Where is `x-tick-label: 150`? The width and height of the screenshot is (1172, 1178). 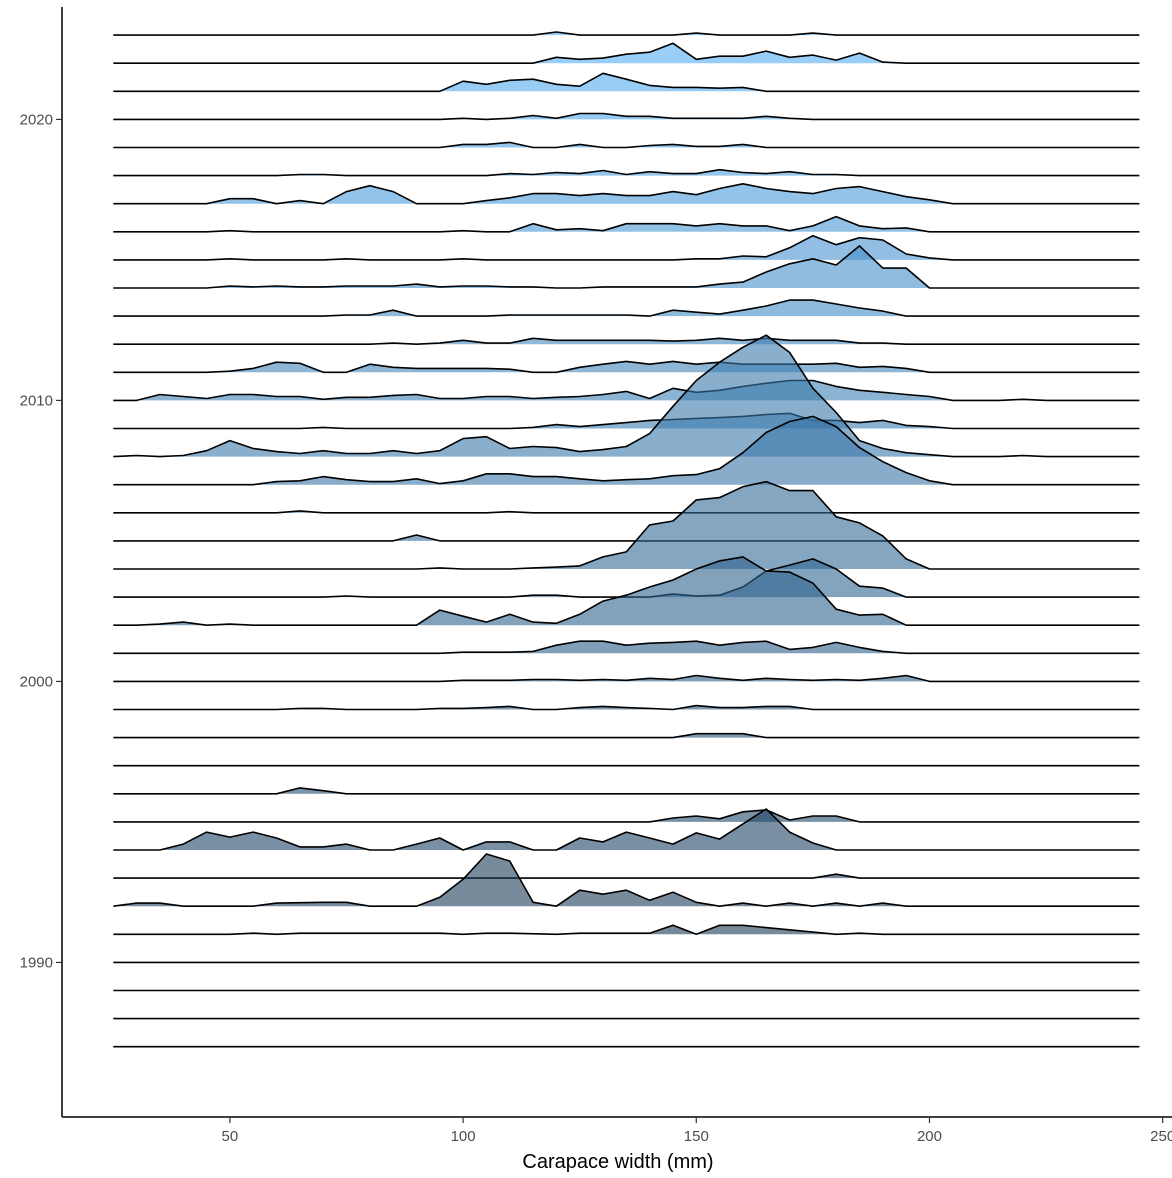 x-tick-label: 150 is located at coordinates (696, 1136).